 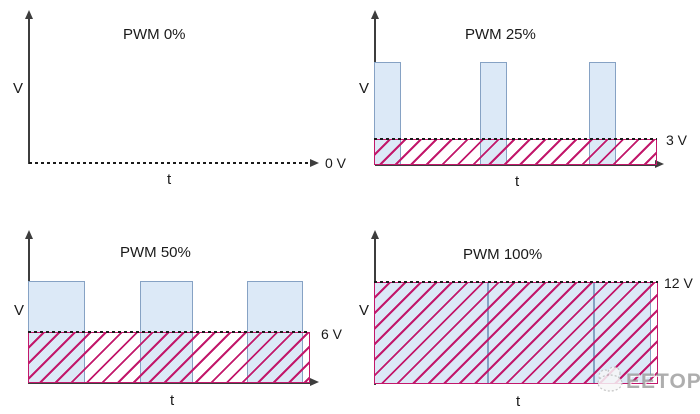 I want to click on avg-voltage-label: 3 V, so click(x=677, y=140).